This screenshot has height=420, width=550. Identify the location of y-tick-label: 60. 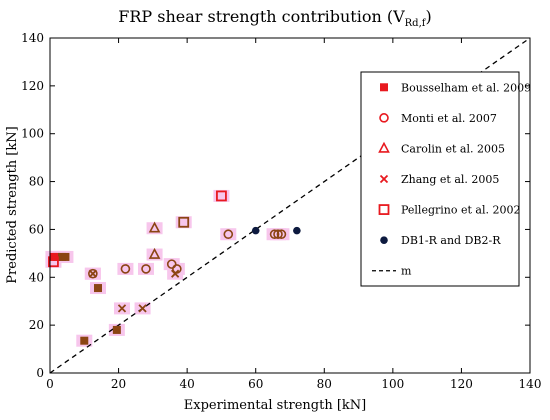
(36, 229).